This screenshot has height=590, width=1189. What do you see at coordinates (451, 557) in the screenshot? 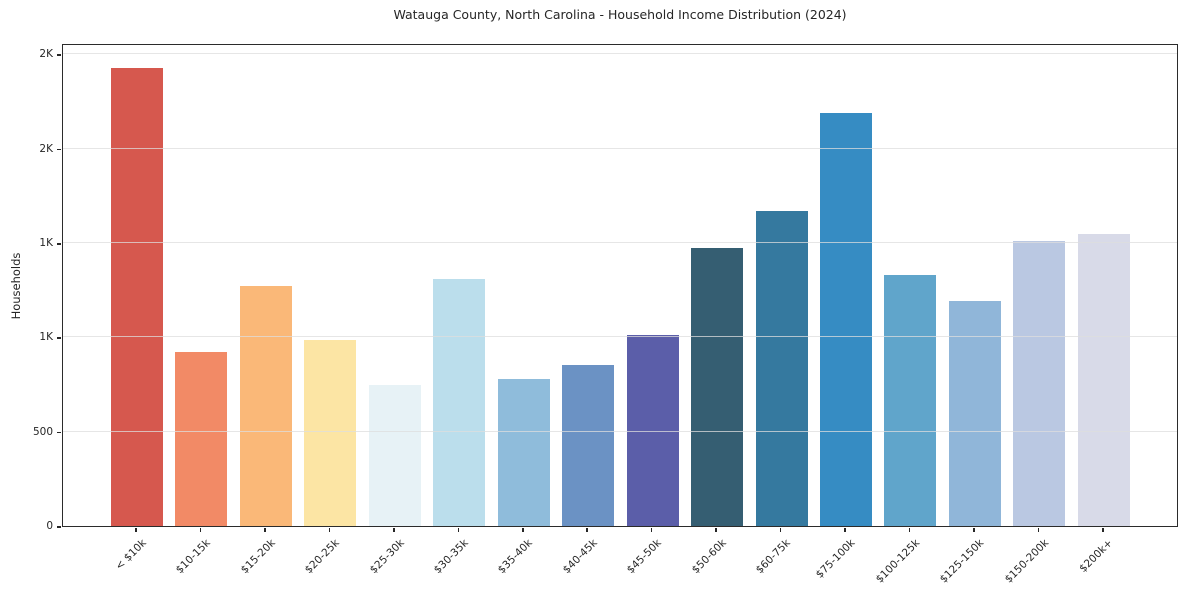
I see `x-tick-label: $30-35k` at bounding box center [451, 557].